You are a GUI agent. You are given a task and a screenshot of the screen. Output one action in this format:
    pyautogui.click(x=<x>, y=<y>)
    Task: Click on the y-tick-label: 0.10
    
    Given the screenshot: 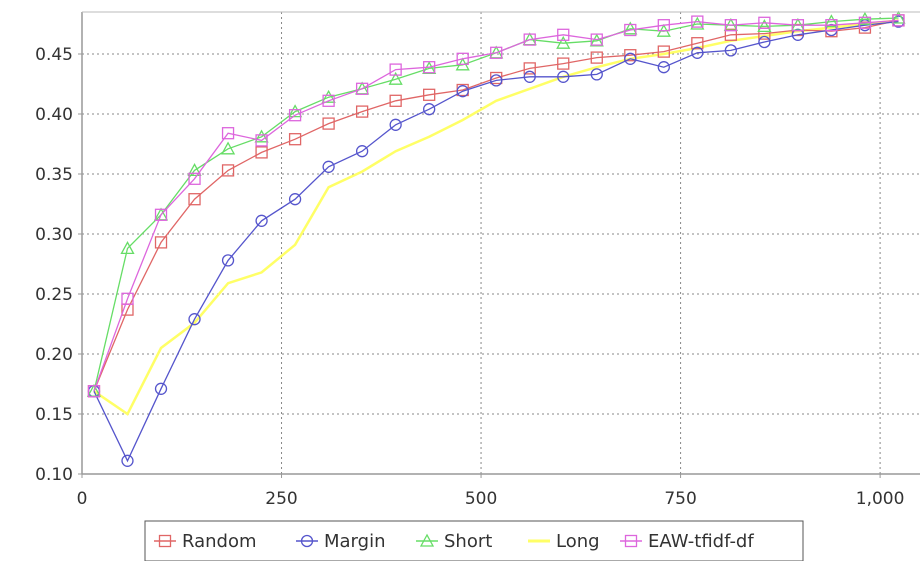 What is the action you would take?
    pyautogui.click(x=54, y=475)
    